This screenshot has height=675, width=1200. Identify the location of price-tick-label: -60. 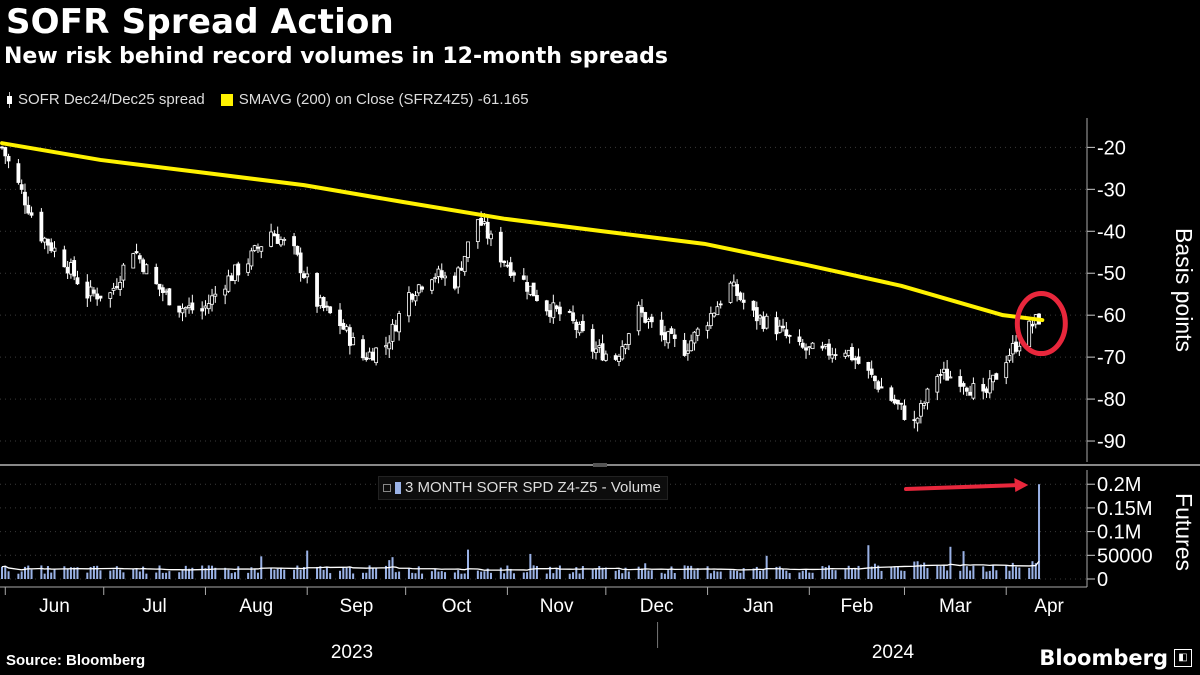
(1111, 316).